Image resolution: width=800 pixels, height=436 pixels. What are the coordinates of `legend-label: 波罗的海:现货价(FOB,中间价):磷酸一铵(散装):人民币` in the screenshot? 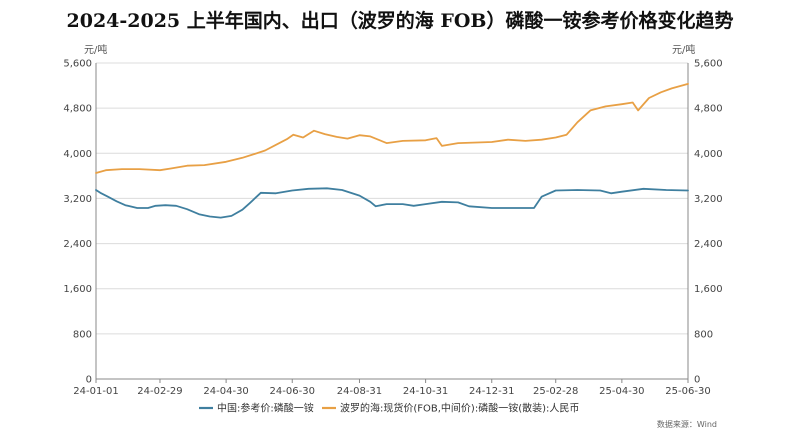 It's located at (459, 408).